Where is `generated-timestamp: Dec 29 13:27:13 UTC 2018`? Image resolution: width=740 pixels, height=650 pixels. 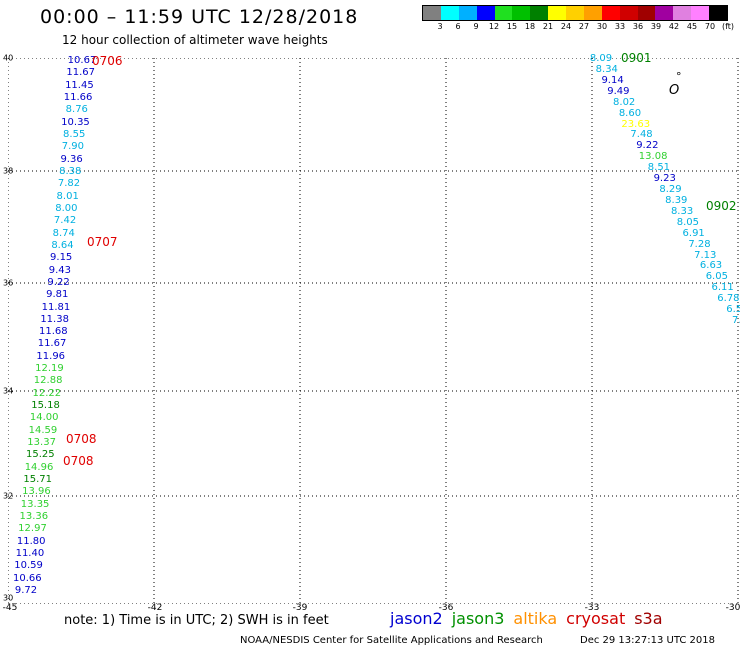 generated-timestamp: Dec 29 13:27:13 UTC 2018 is located at coordinates (647, 640).